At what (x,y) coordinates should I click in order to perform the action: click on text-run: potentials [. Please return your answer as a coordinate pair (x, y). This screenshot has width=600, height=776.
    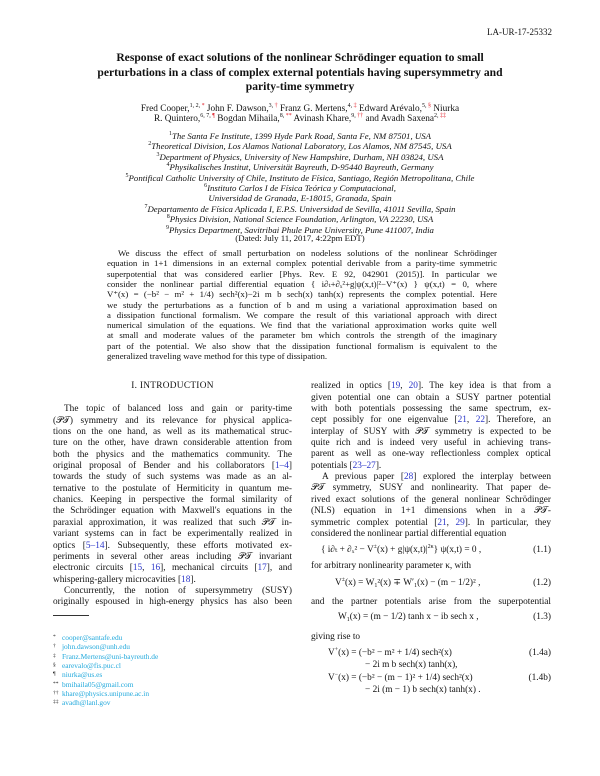
    Looking at the image, I should click on (332, 465).